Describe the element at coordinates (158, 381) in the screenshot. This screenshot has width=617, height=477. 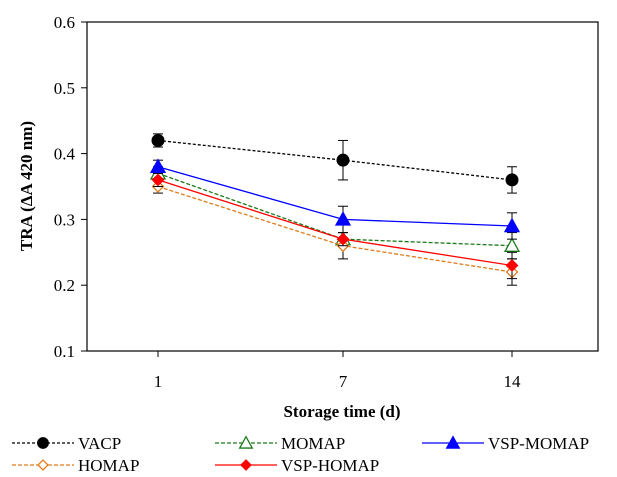
I see `x-tick-label: 1` at that location.